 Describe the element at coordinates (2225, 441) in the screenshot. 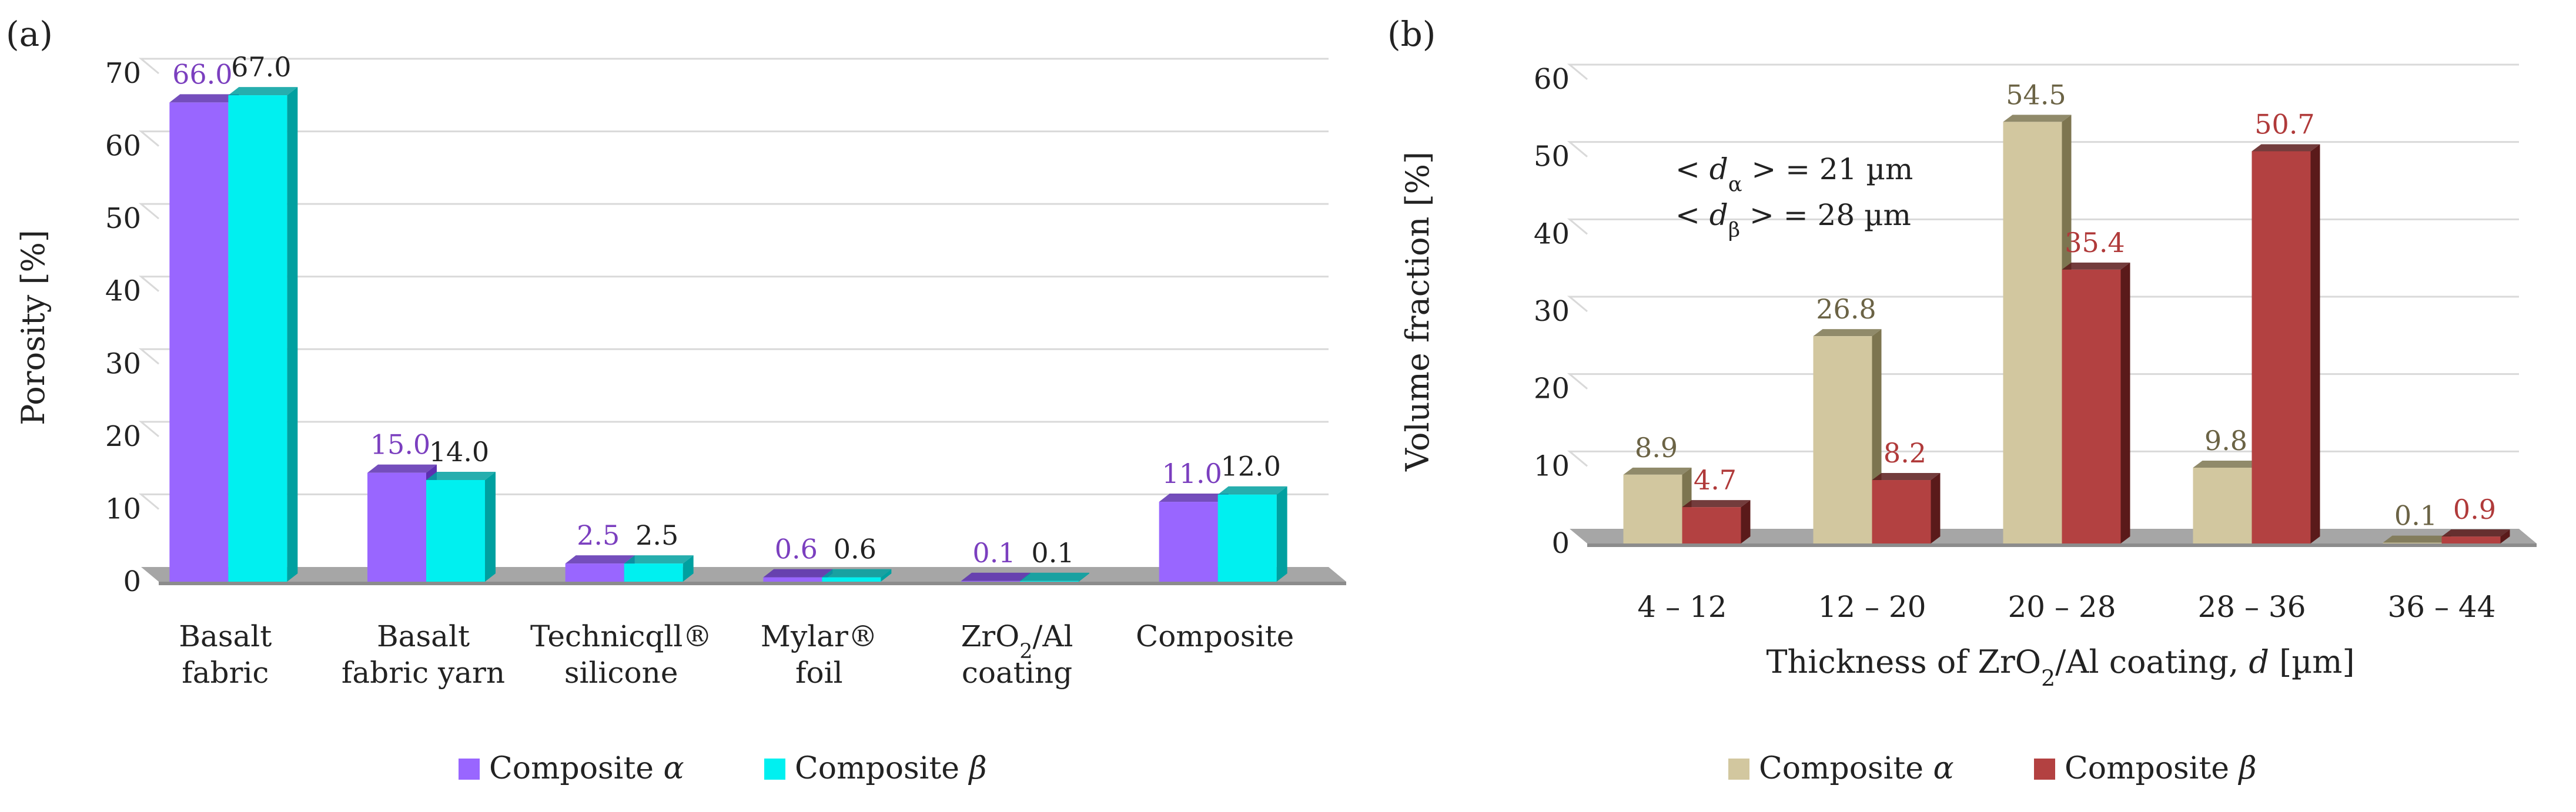

I see `data-label: 9.8` at that location.